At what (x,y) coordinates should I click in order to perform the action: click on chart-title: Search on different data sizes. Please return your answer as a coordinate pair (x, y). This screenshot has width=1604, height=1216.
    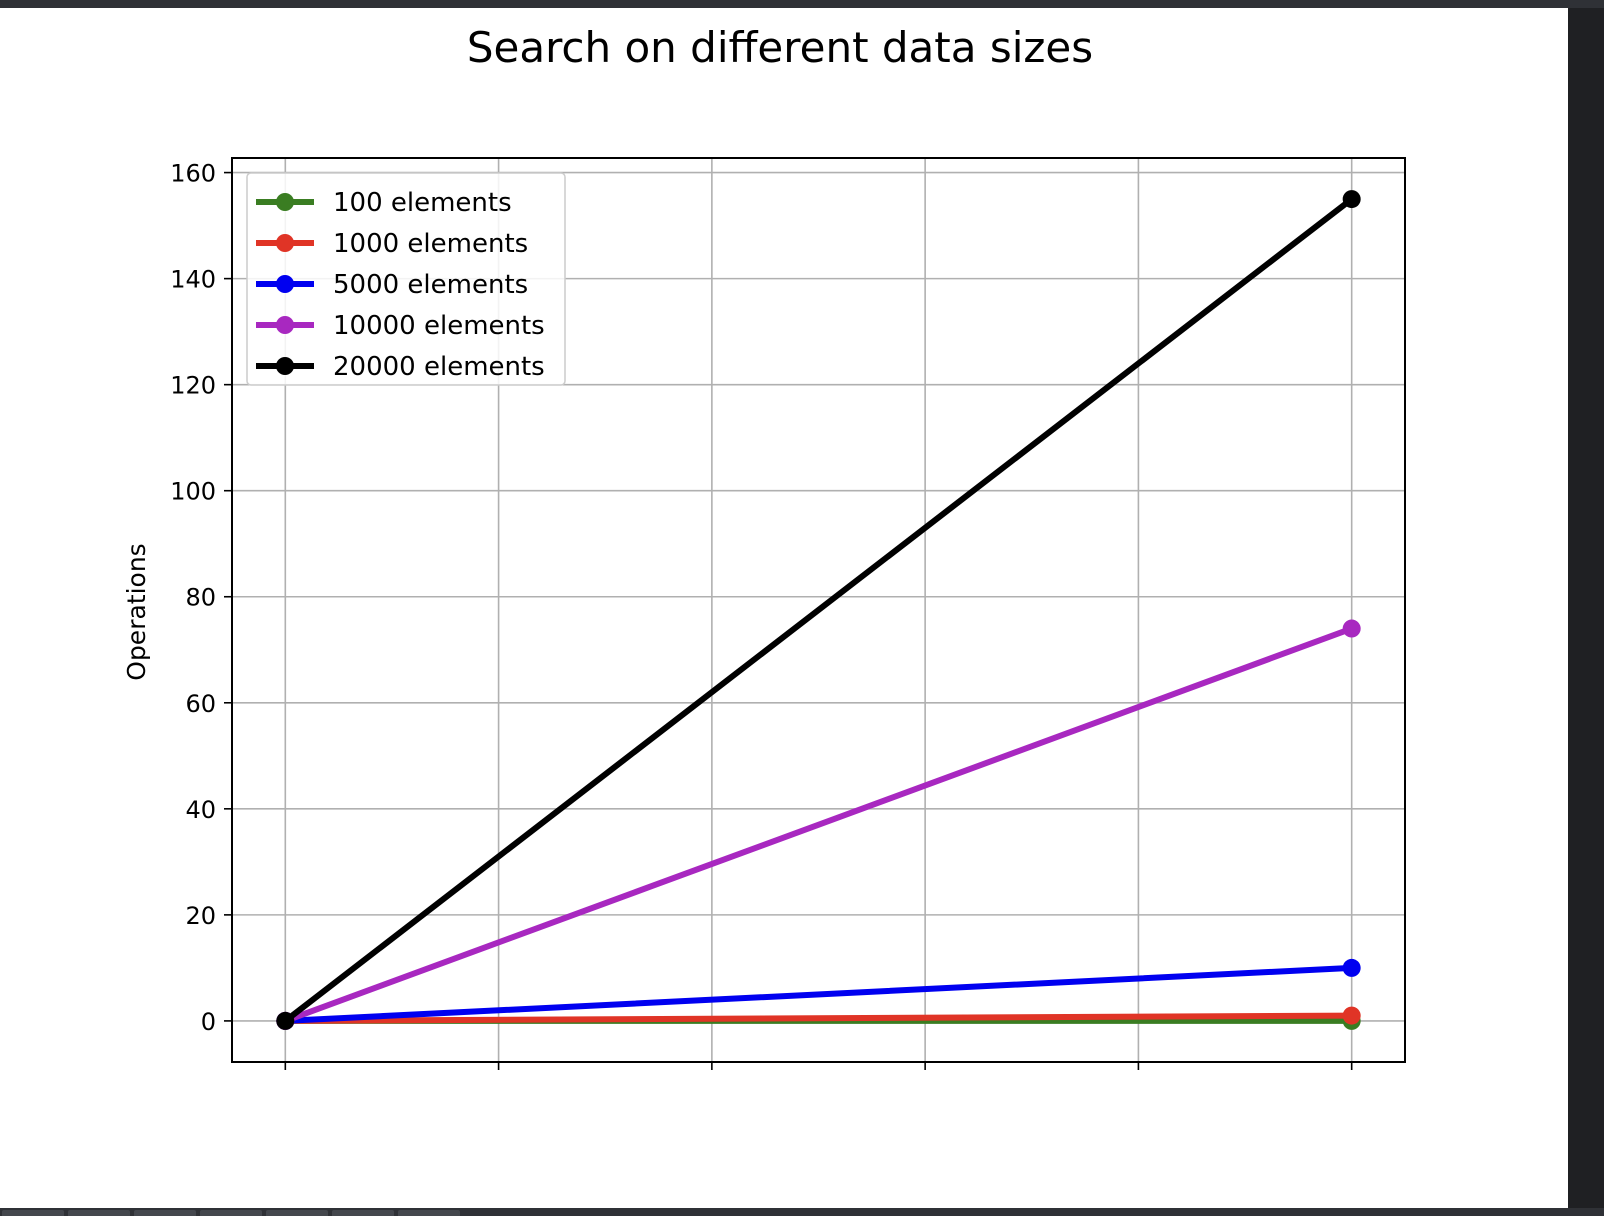
    Looking at the image, I should click on (780, 47).